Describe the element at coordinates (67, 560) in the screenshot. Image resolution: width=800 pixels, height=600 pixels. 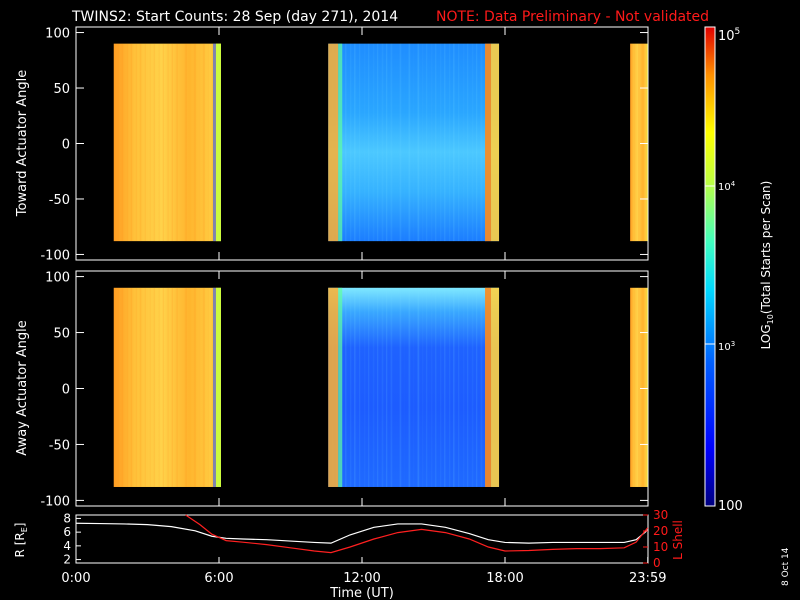
I see `orbit-ytick-left-label: 2` at that location.